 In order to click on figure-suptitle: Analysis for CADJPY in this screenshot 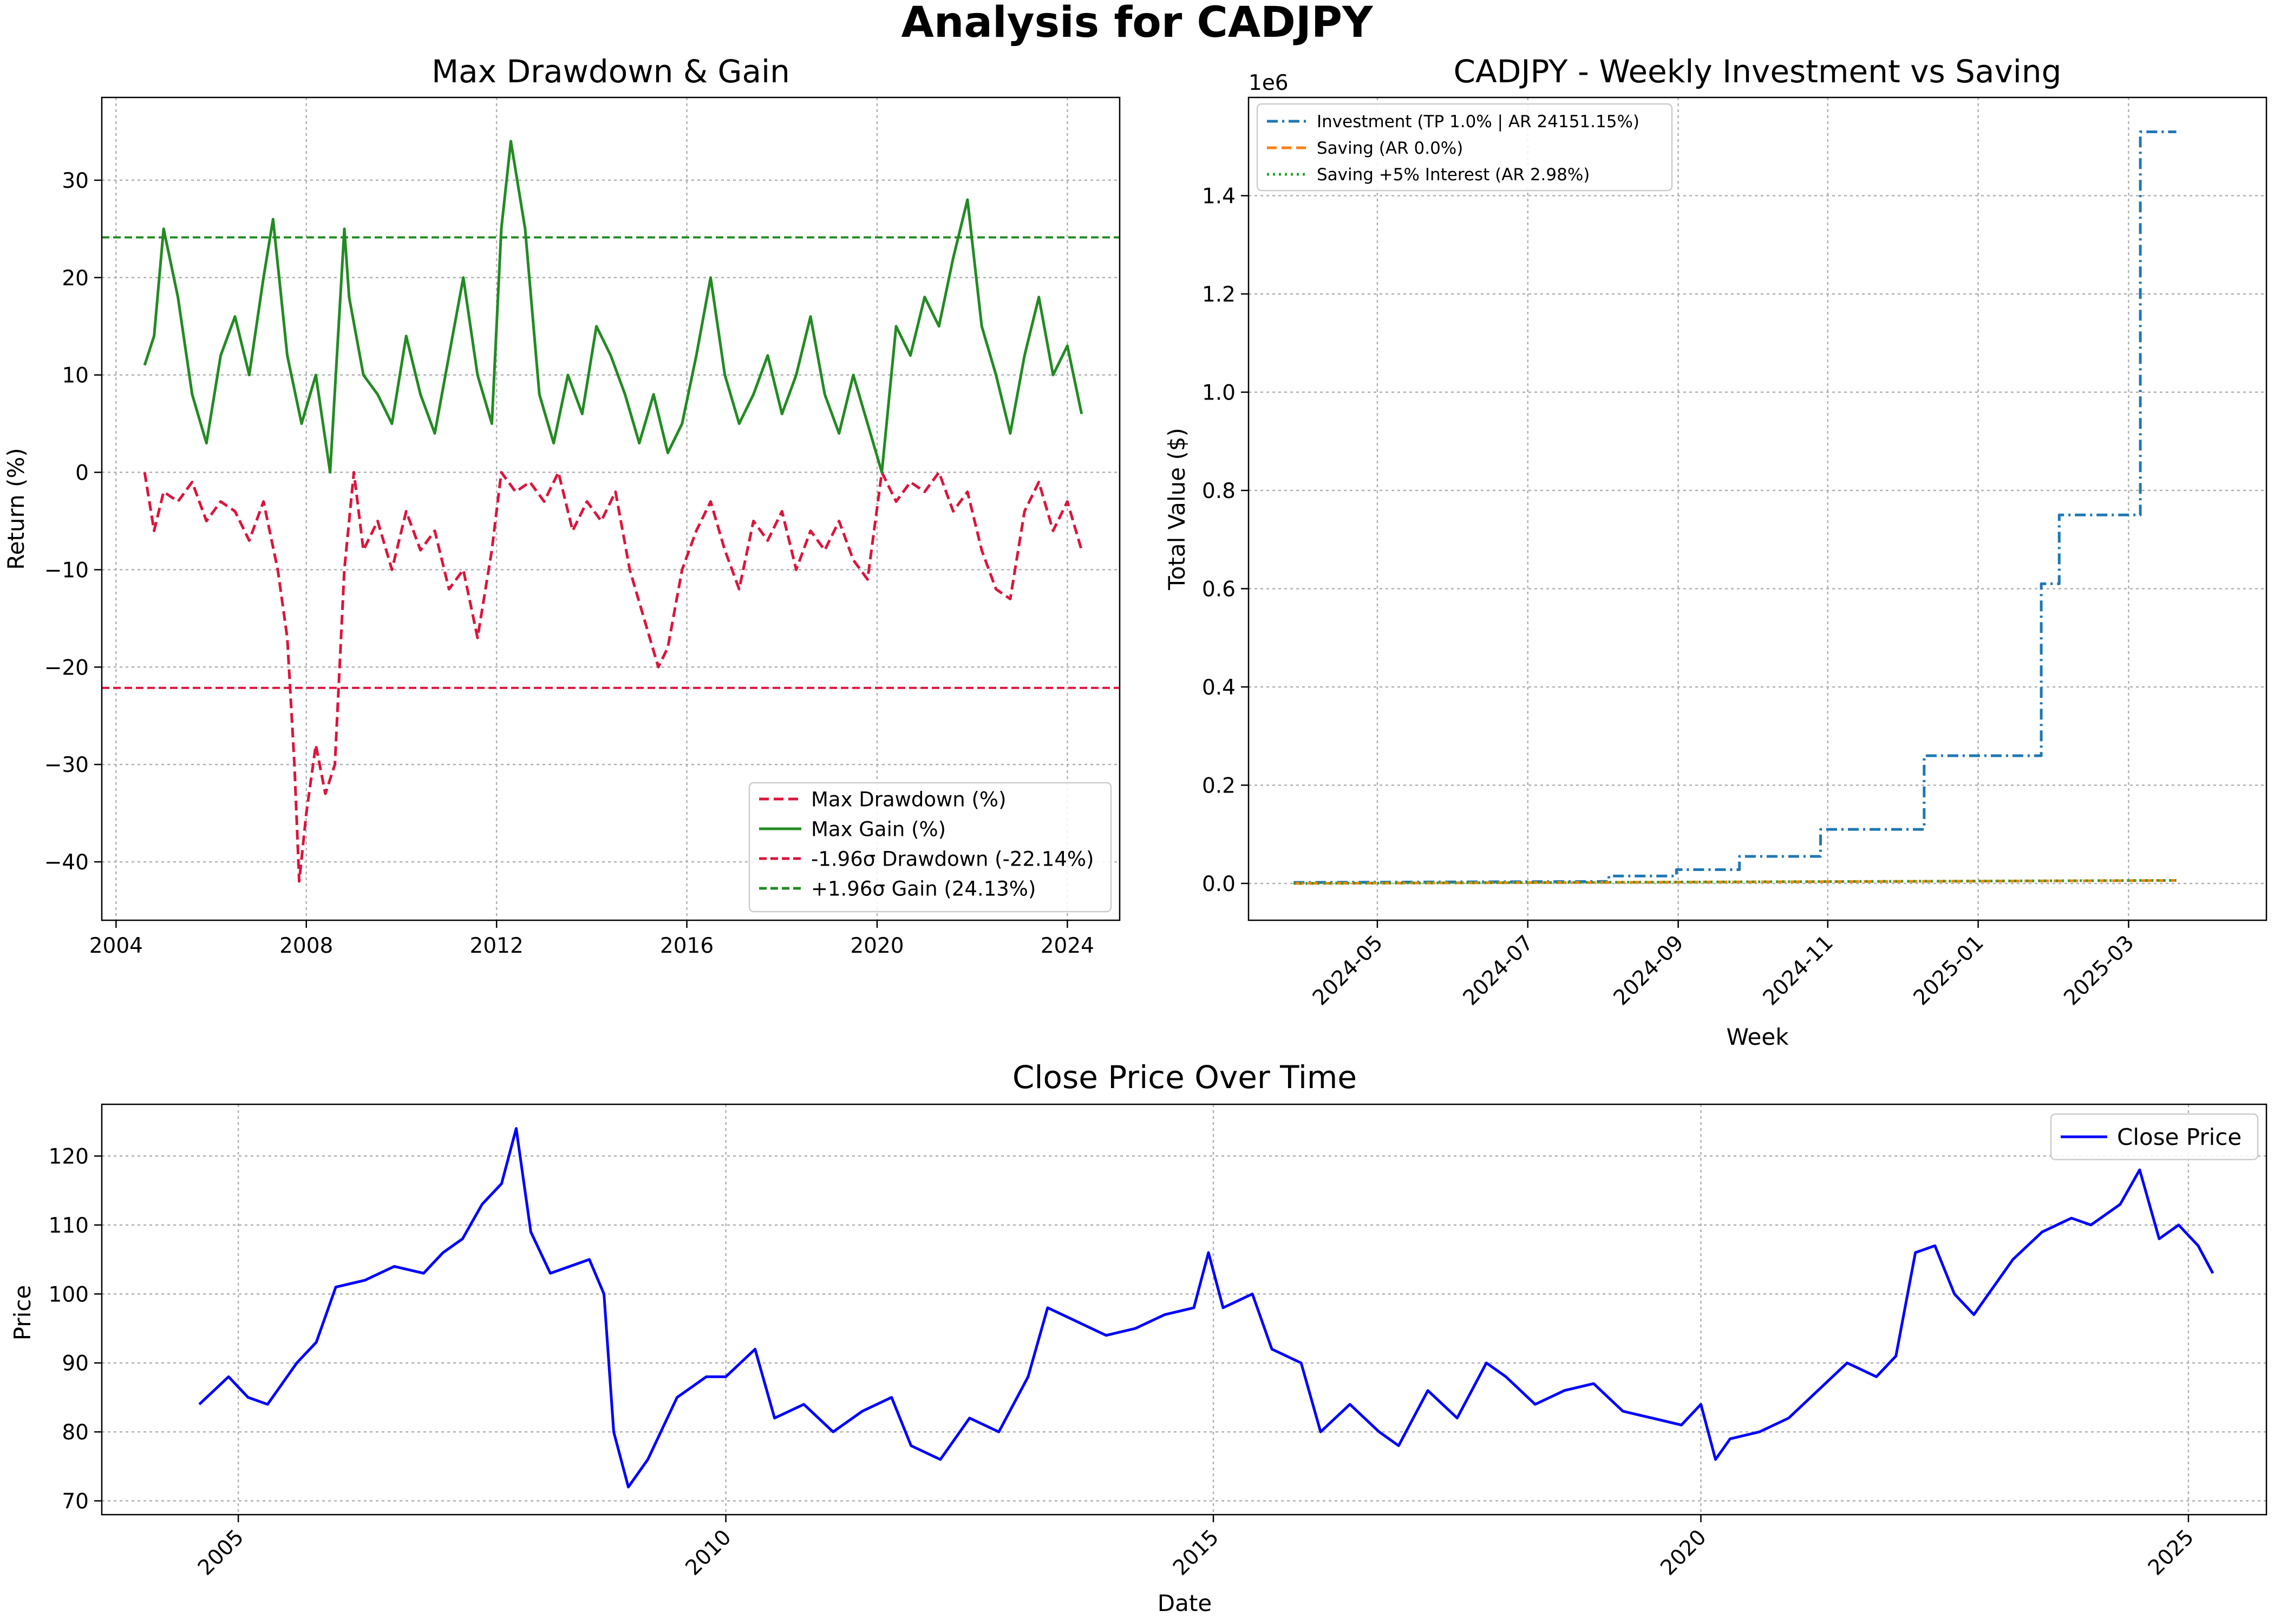, I will do `click(1137, 24)`.